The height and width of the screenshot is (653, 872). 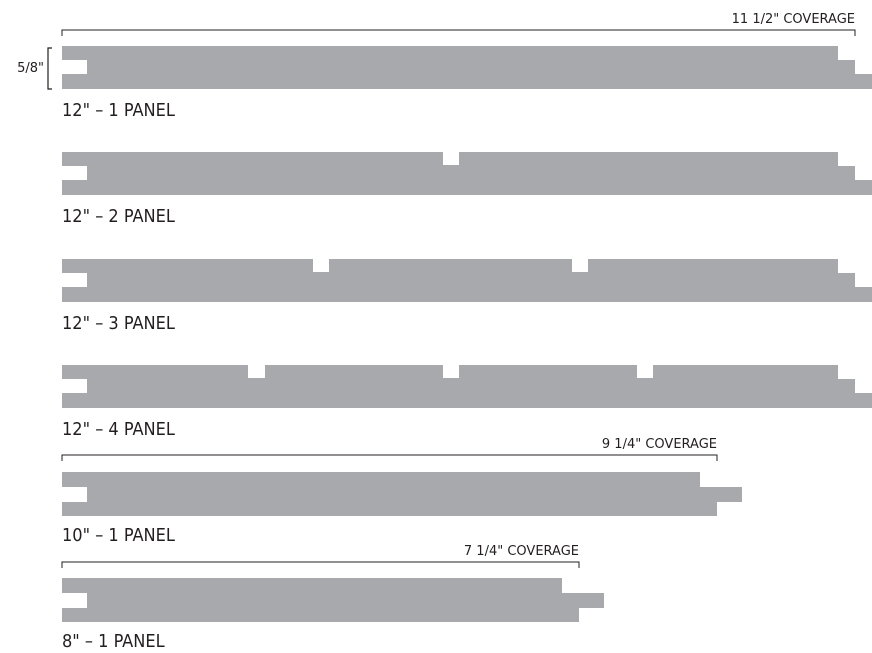 What do you see at coordinates (521, 551) in the screenshot?
I see `coverage-label: 7 1/4" COVERAGE` at bounding box center [521, 551].